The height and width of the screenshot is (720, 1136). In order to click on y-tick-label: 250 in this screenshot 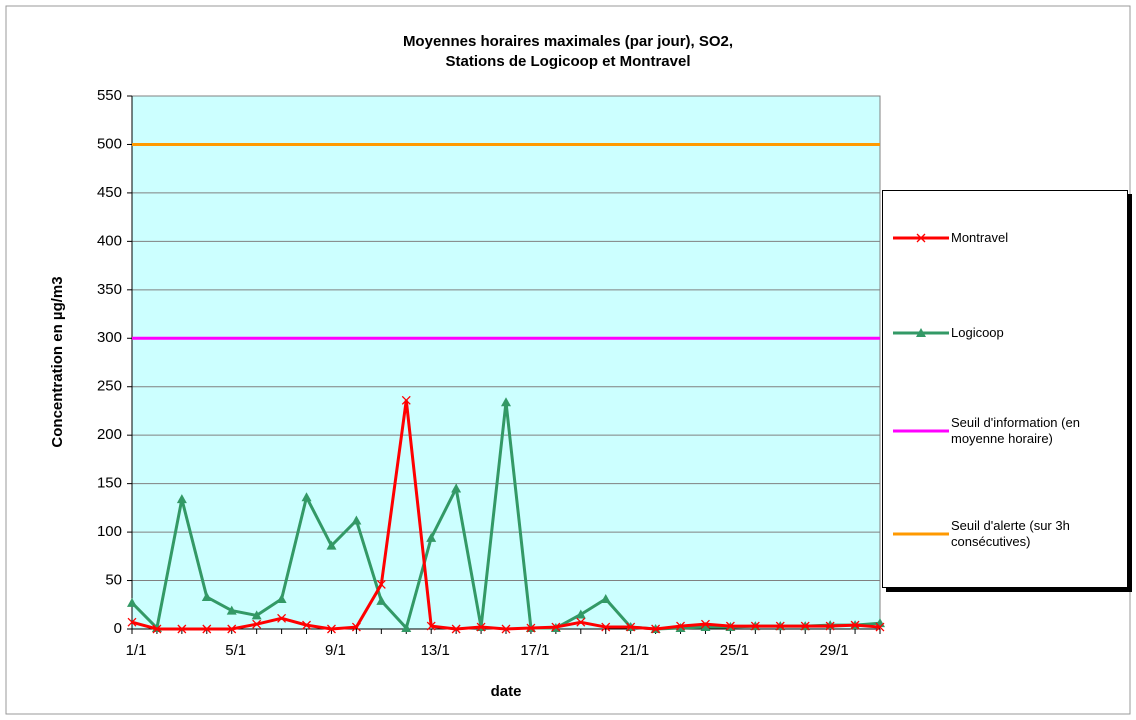, I will do `click(109, 386)`.